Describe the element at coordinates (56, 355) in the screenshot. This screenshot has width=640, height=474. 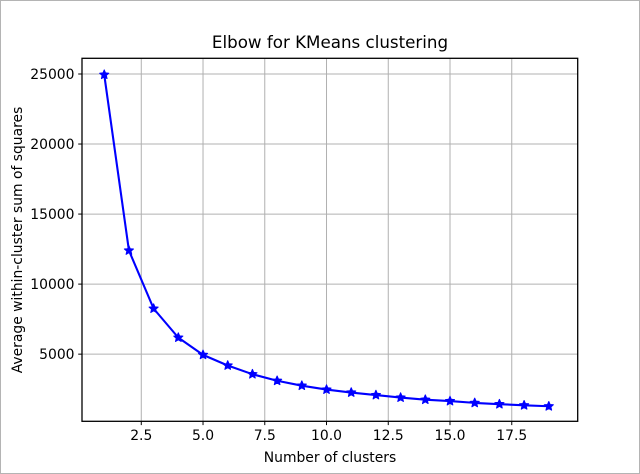
I see `y-tick-label: 5000` at that location.